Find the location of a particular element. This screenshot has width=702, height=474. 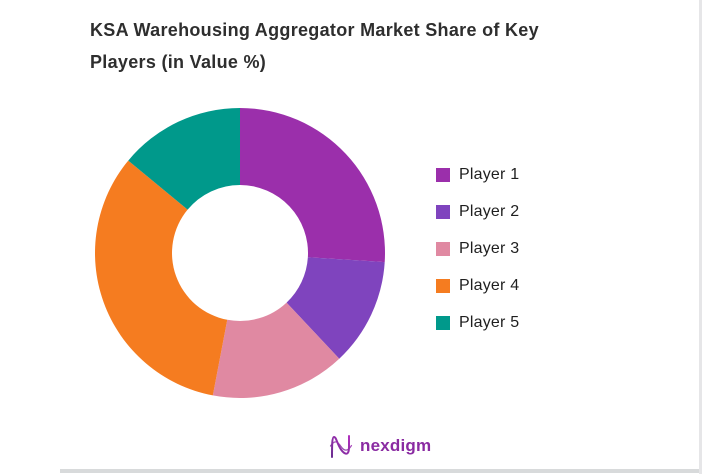

nexdigm-brand-text: nexdigm is located at coordinates (396, 445).